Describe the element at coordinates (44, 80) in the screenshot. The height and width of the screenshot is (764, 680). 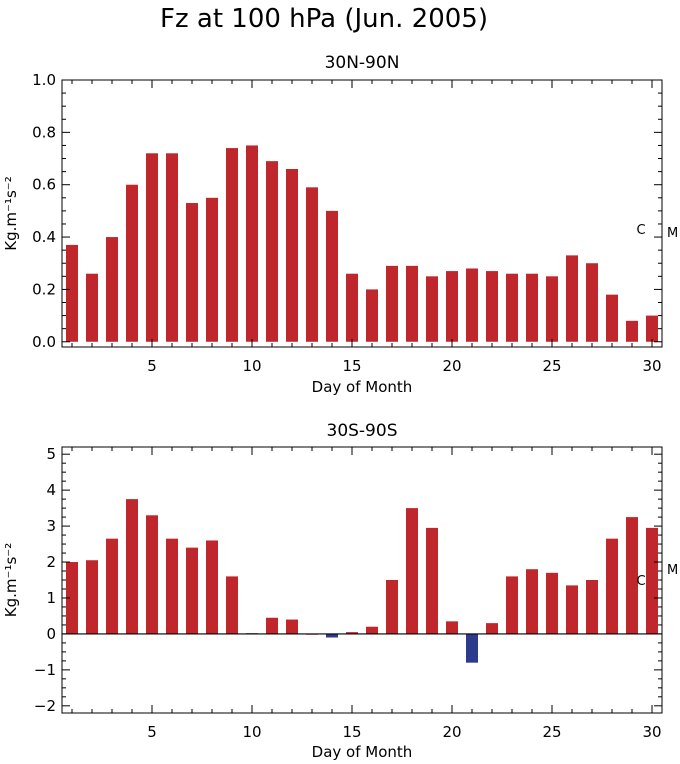
I see `y-tick-label: 1.0` at that location.